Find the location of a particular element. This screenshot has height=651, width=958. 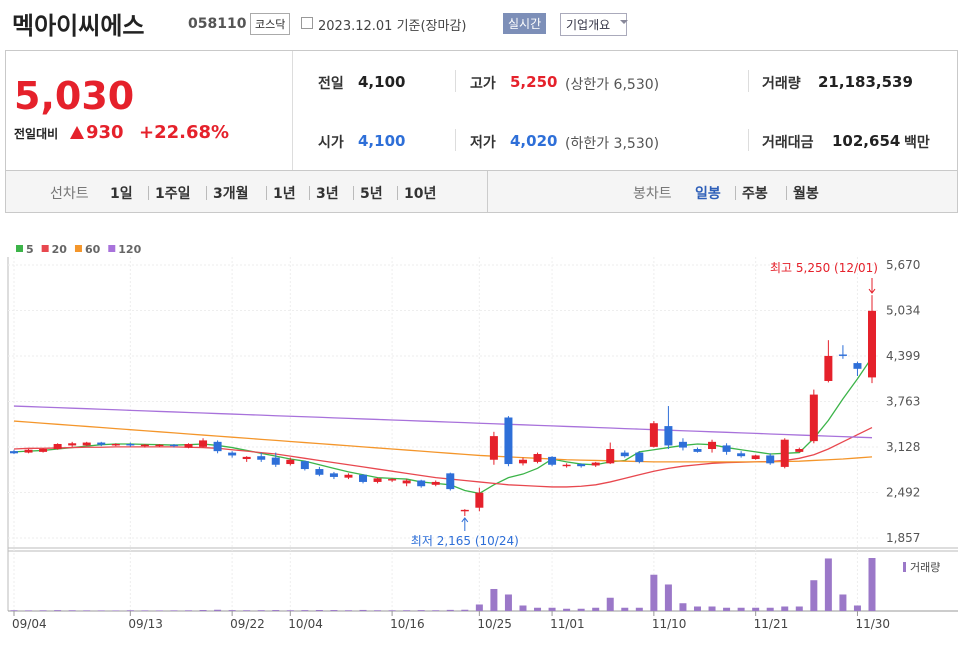

stock-code: 058110 is located at coordinates (217, 24).